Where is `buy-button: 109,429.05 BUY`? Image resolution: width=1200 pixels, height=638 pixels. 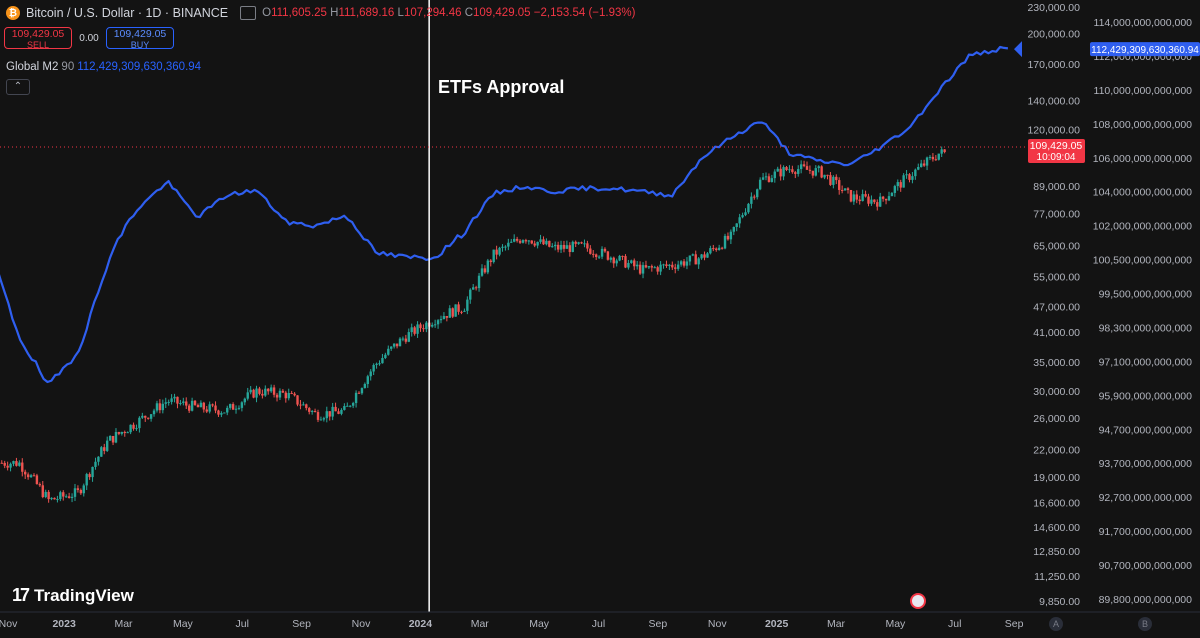 buy-button: 109,429.05 BUY is located at coordinates (140, 38).